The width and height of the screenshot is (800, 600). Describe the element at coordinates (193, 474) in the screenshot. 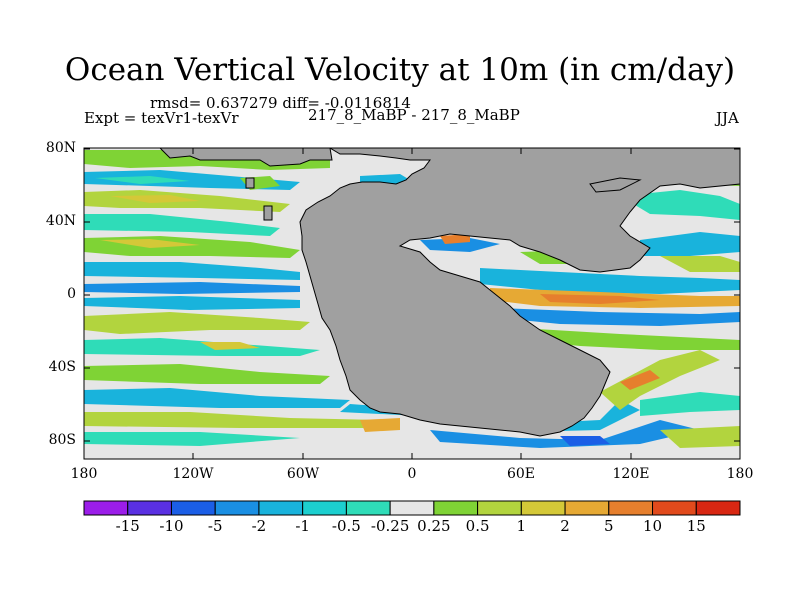

I see `x-label-120w: 120W` at that location.